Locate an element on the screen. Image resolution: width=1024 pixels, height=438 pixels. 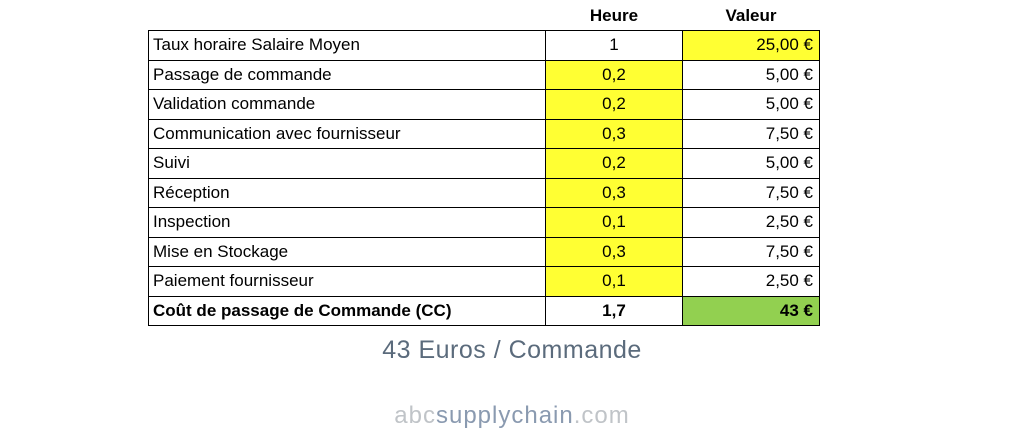
table-row: Communication avec fournisseur 0,3 7,50 € is located at coordinates (484, 133).